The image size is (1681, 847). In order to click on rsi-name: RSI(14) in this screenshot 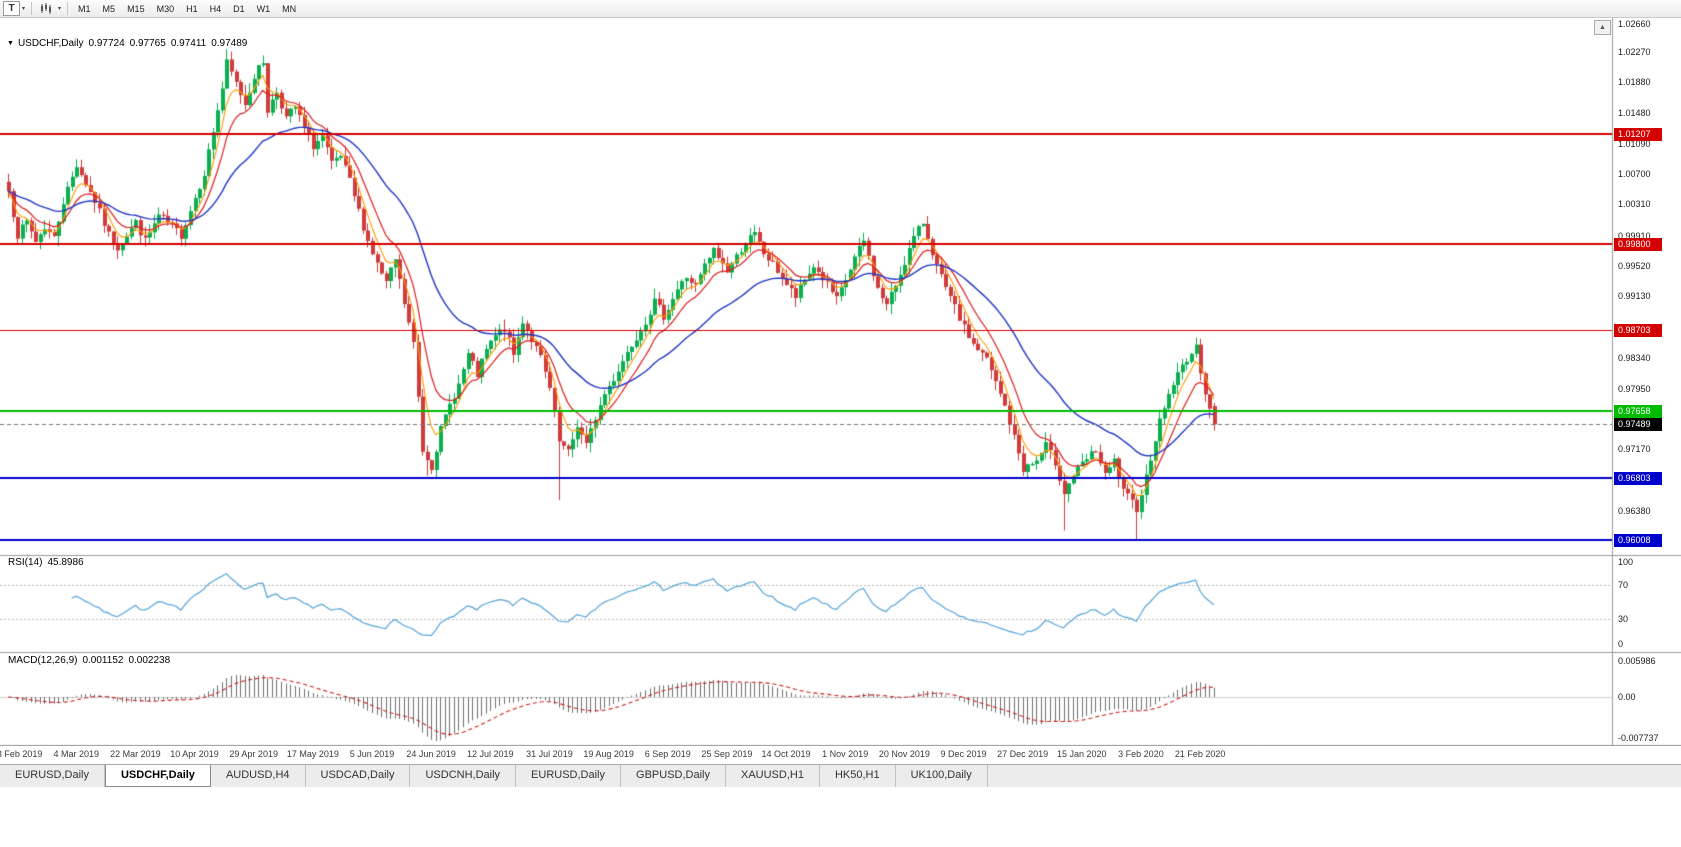, I will do `click(25, 562)`.